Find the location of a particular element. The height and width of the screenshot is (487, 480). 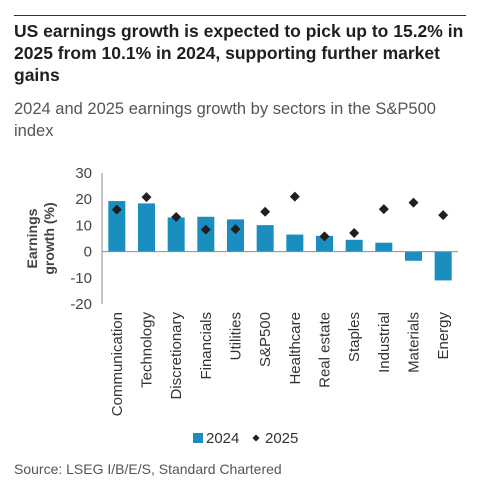

marker-2025-energy is located at coordinates (443, 215).